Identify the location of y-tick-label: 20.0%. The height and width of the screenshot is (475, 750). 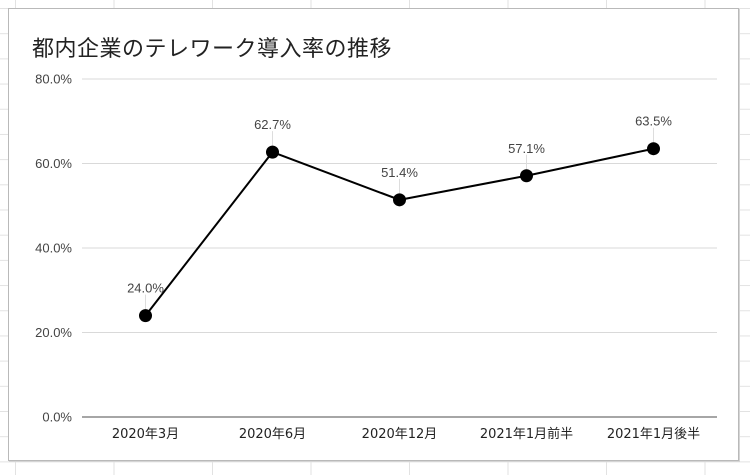
(53, 332).